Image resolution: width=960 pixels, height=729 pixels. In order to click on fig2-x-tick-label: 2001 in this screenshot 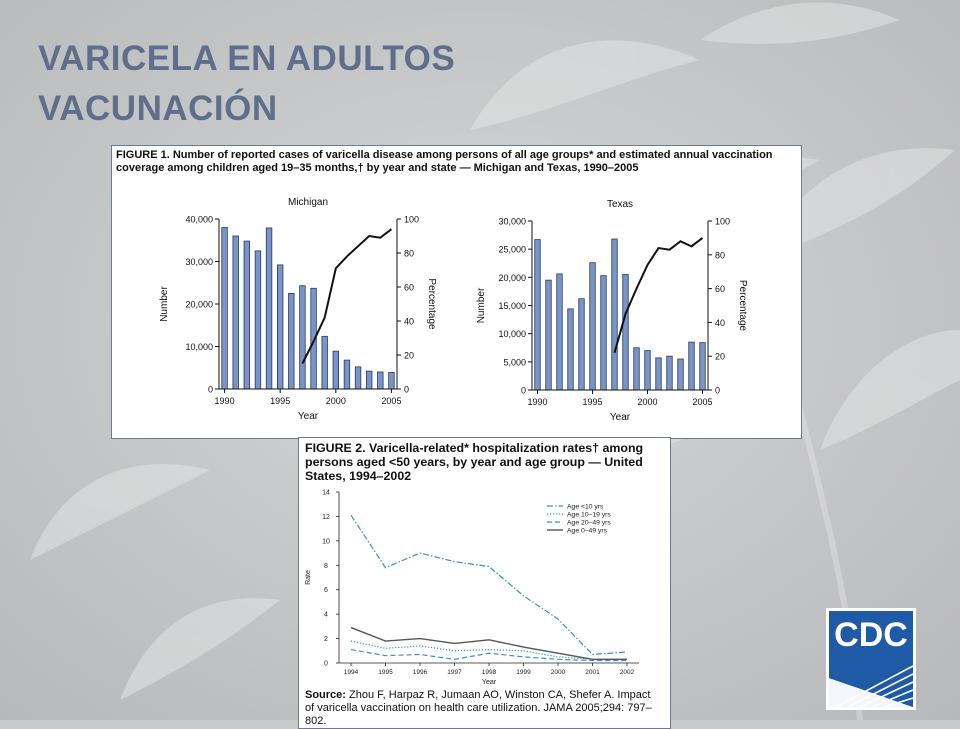, I will do `click(592, 672)`.